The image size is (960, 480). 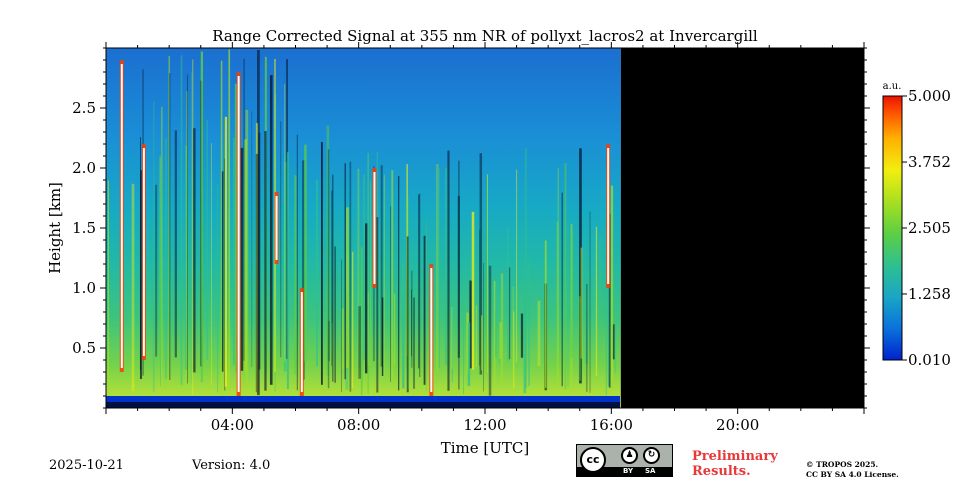 What do you see at coordinates (84, 228) in the screenshot?
I see `y-tick-label: 1.5` at bounding box center [84, 228].